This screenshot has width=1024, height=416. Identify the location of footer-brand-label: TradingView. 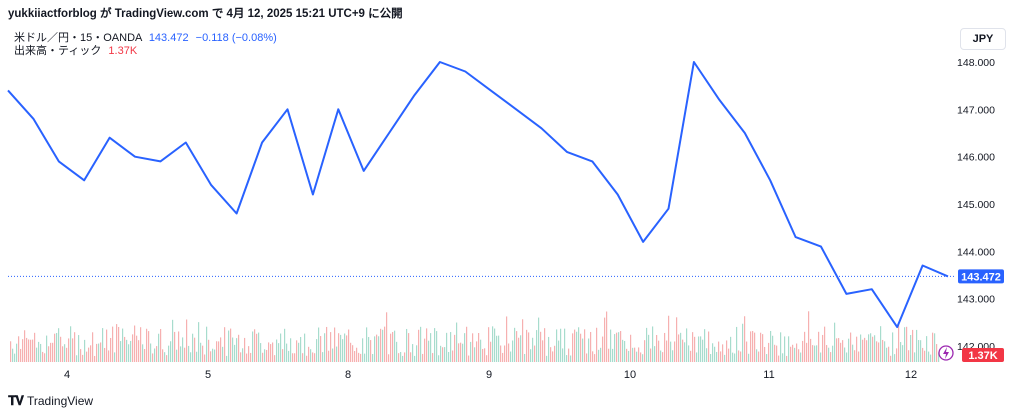
(60, 401).